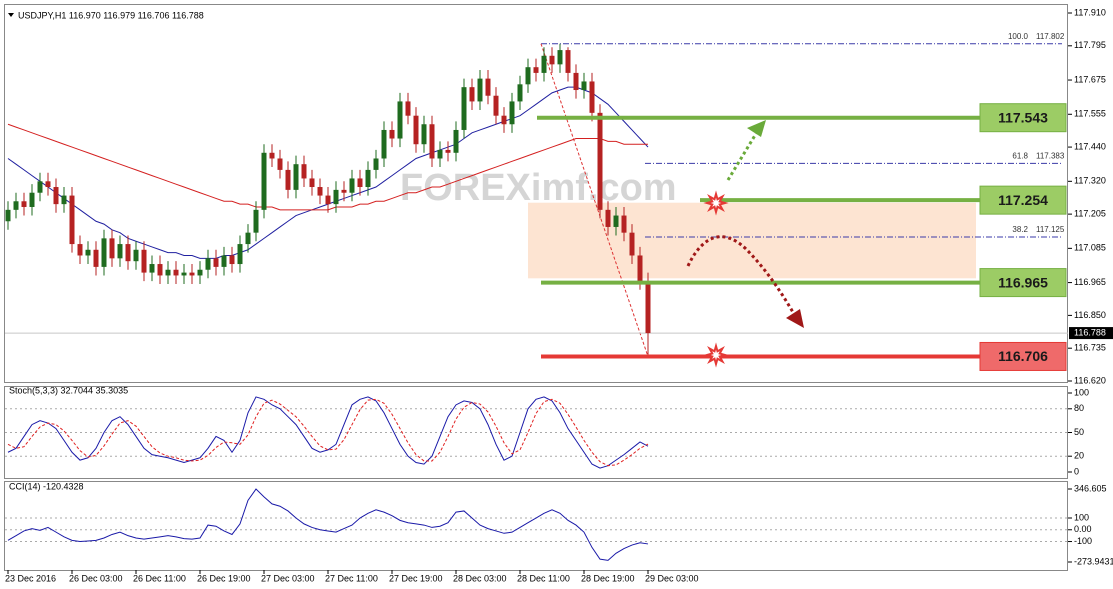 The width and height of the screenshot is (1113, 589). What do you see at coordinates (795, 318) in the screenshot?
I see `arrow-down-head` at bounding box center [795, 318].